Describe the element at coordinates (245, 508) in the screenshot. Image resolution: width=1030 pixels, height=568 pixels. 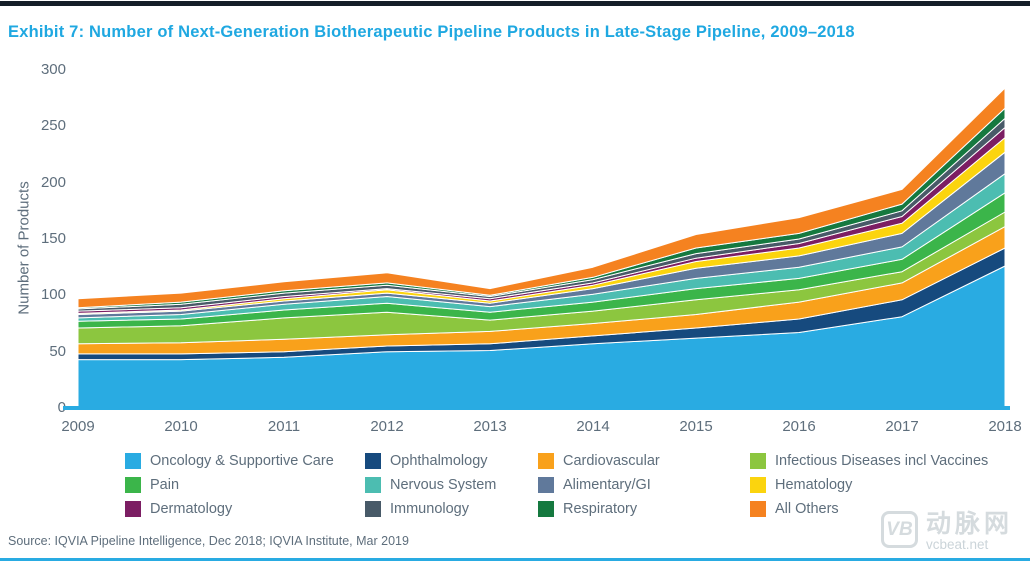
I see `legend-item-dermatology: Dermatology` at that location.